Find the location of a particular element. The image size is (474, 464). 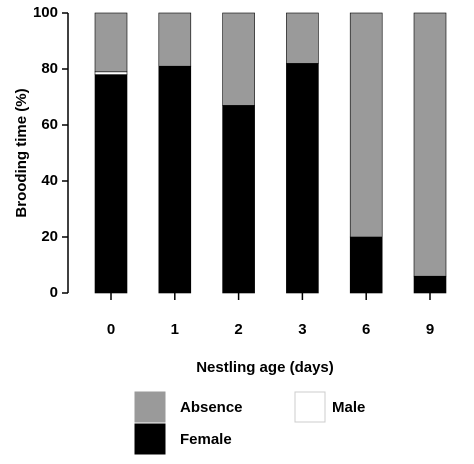

x-tick-label: 2 is located at coordinates (238, 329).